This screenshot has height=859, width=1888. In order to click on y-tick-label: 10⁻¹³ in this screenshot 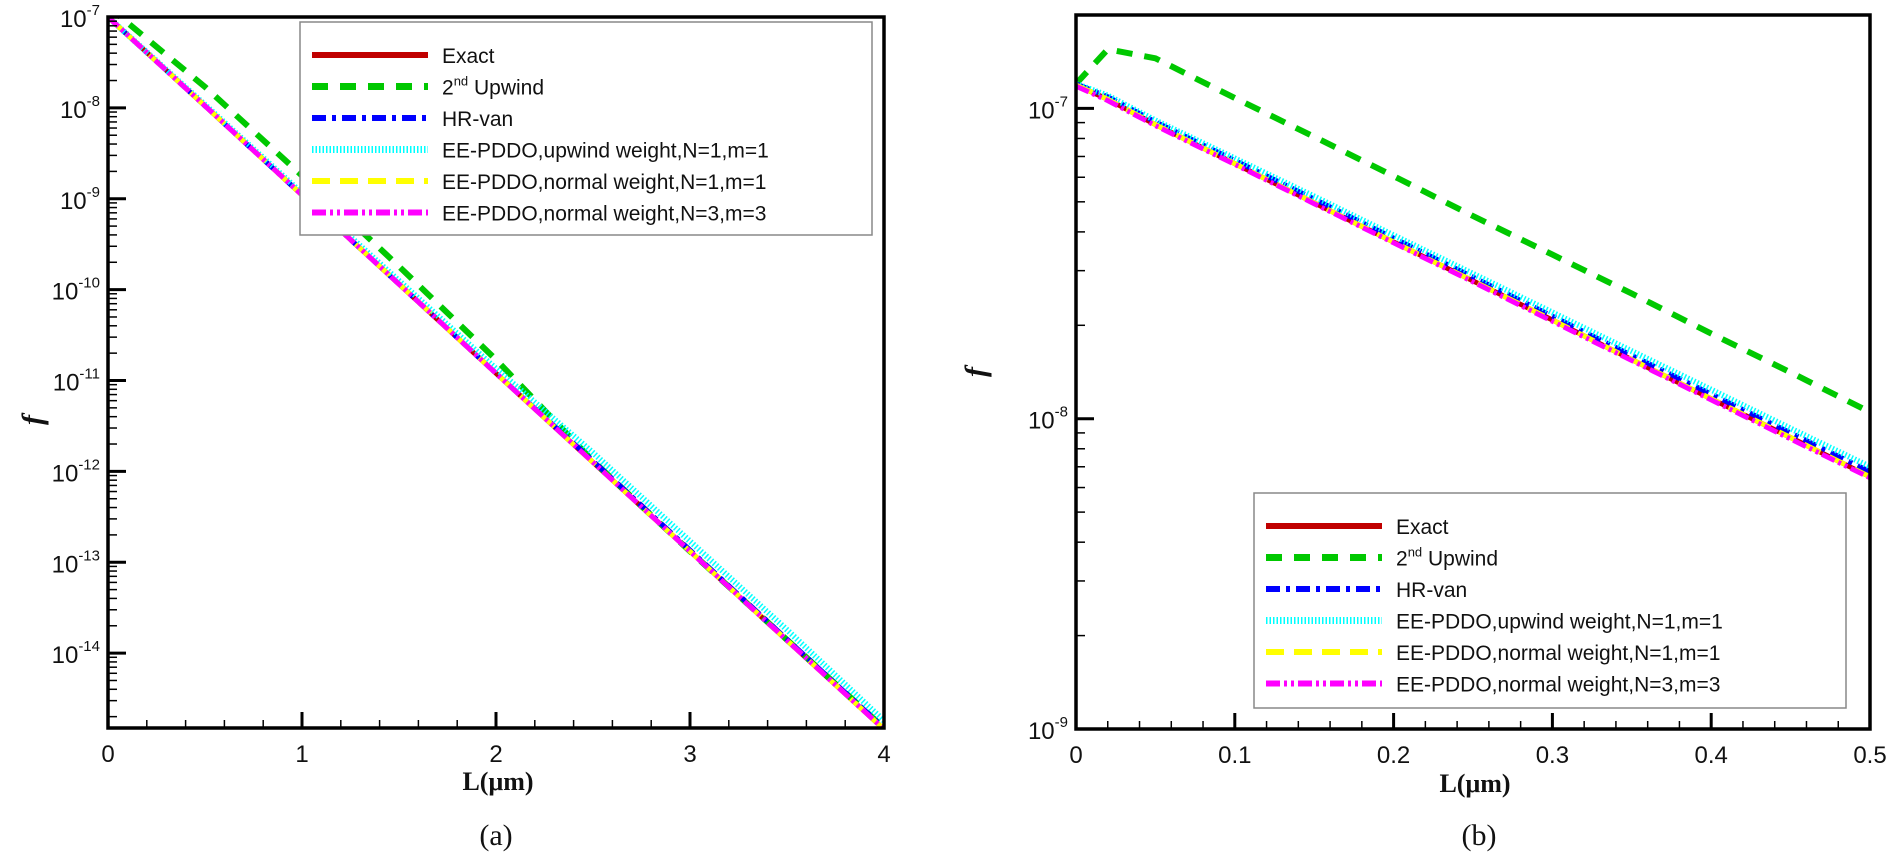, I will do `click(76, 562)`.